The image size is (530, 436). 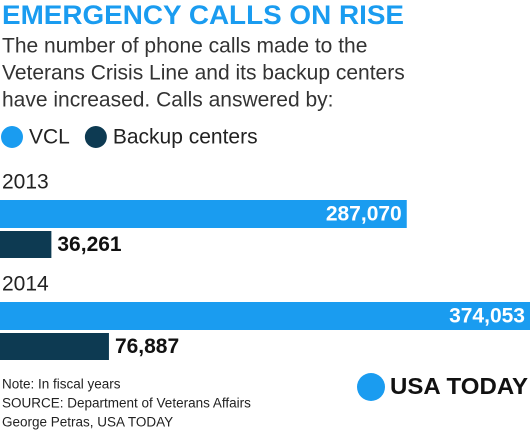 What do you see at coordinates (87, 422) in the screenshot?
I see `credit: George Petras, USA TODAY` at bounding box center [87, 422].